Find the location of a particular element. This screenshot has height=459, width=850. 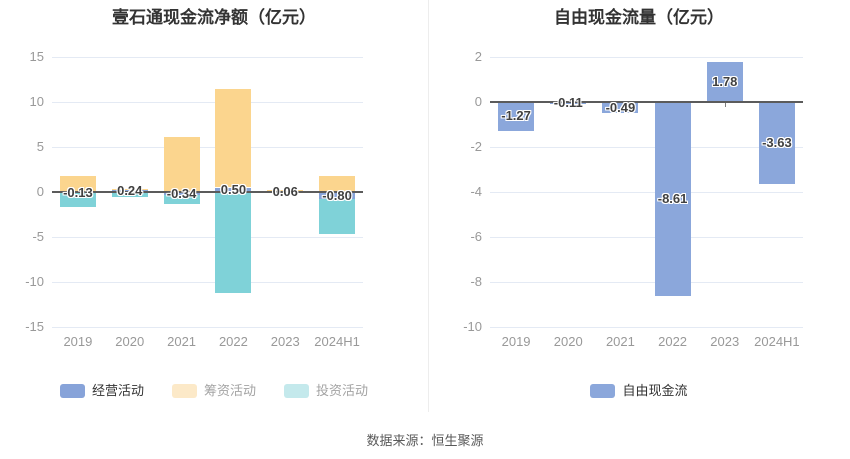

bar-value-label: -3.63 is located at coordinates (777, 142).